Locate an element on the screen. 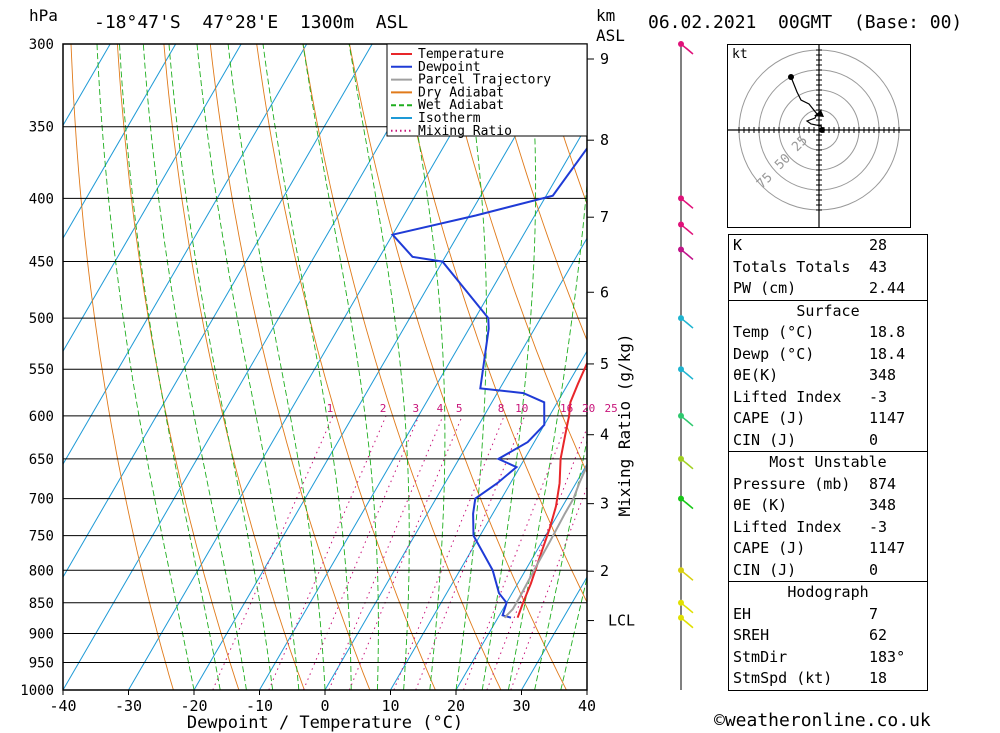 The width and height of the screenshot is (1000, 733). stats-value: 1147 is located at coordinates (887, 418).